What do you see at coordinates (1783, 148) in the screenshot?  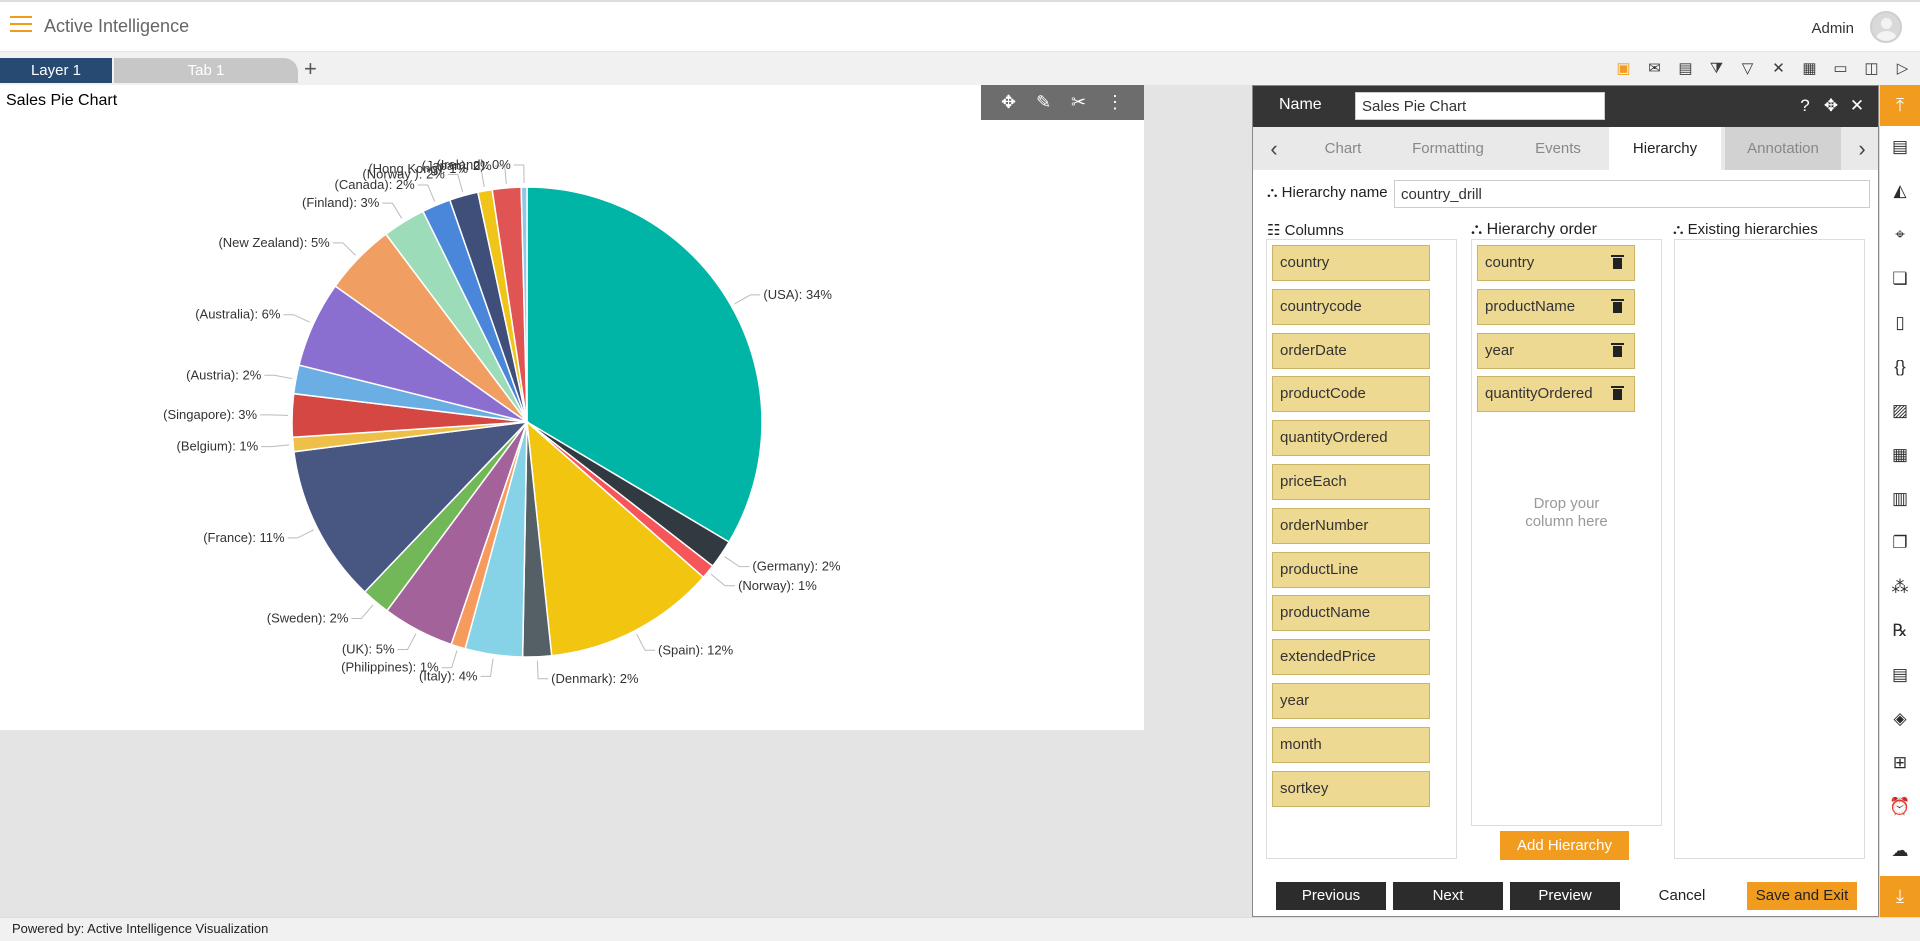 I see `tab-annotation: Annotation` at bounding box center [1783, 148].